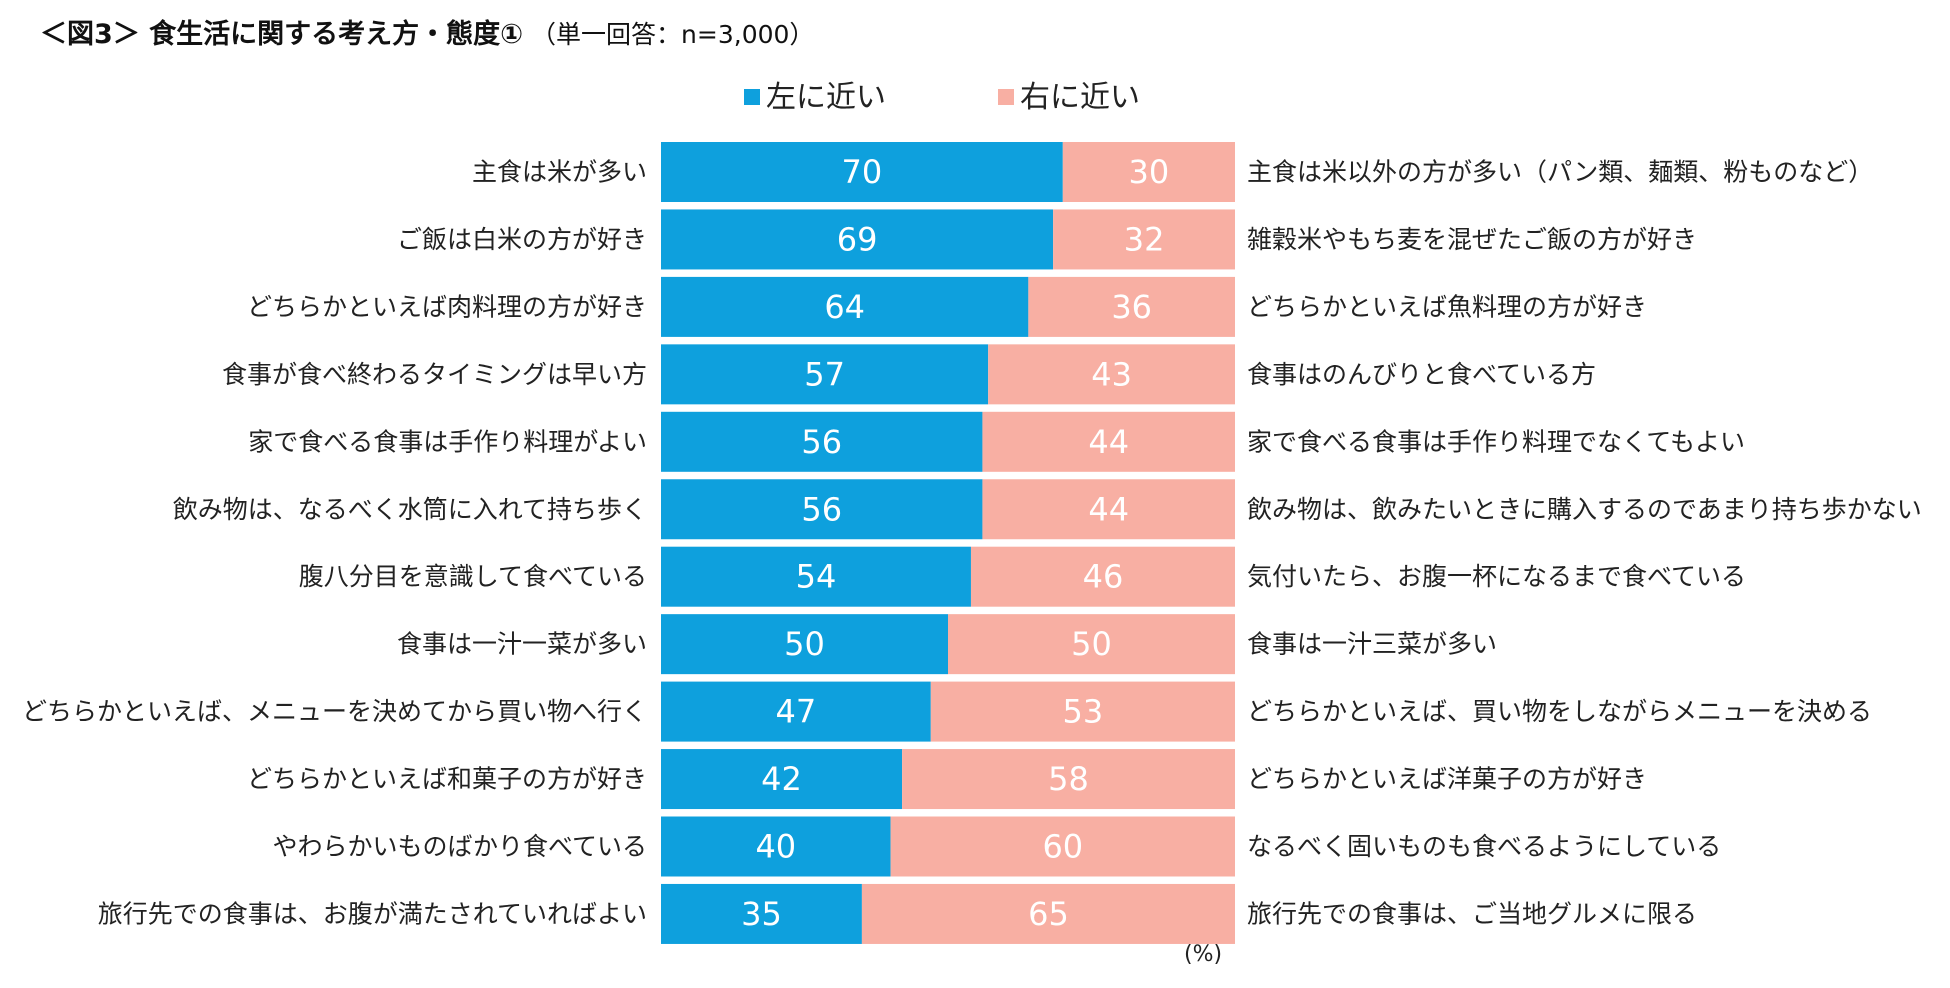 The height and width of the screenshot is (988, 1950). What do you see at coordinates (752, 97) in the screenshot?
I see `legend-swatch-left` at bounding box center [752, 97].